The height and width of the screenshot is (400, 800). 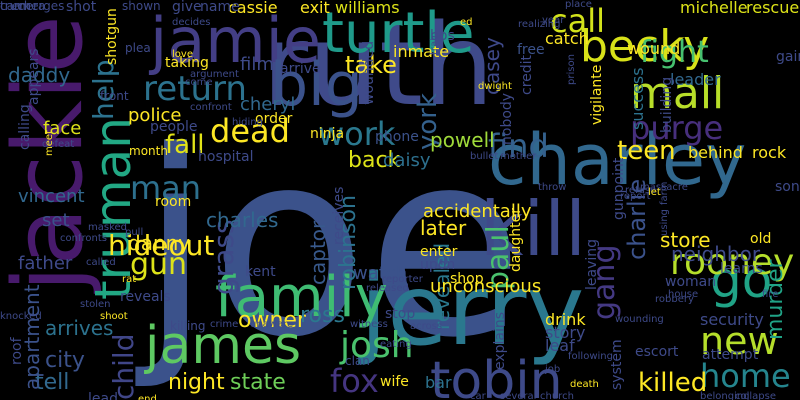 What do you see at coordinates (374, 160) in the screenshot?
I see `word-back: back` at bounding box center [374, 160].